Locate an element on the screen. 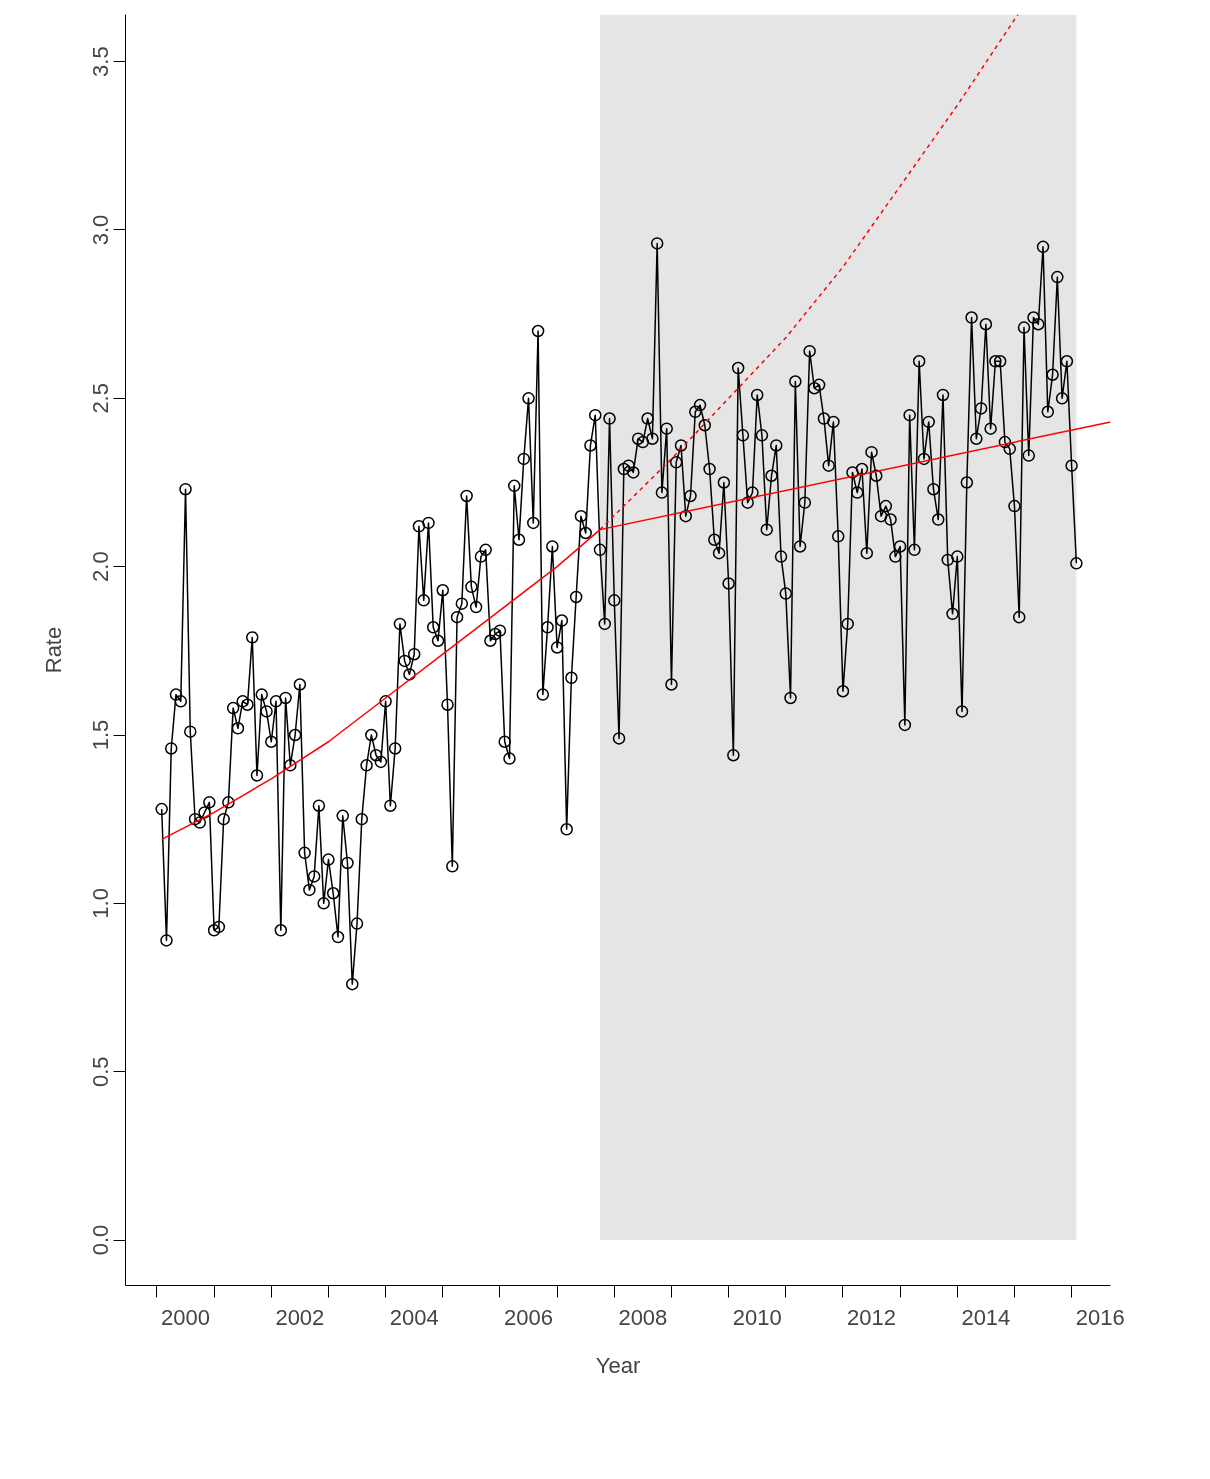 Image resolution: width=1210 pixels, height=1479 pixels. x-axis-title: Year is located at coordinates (618, 1365).